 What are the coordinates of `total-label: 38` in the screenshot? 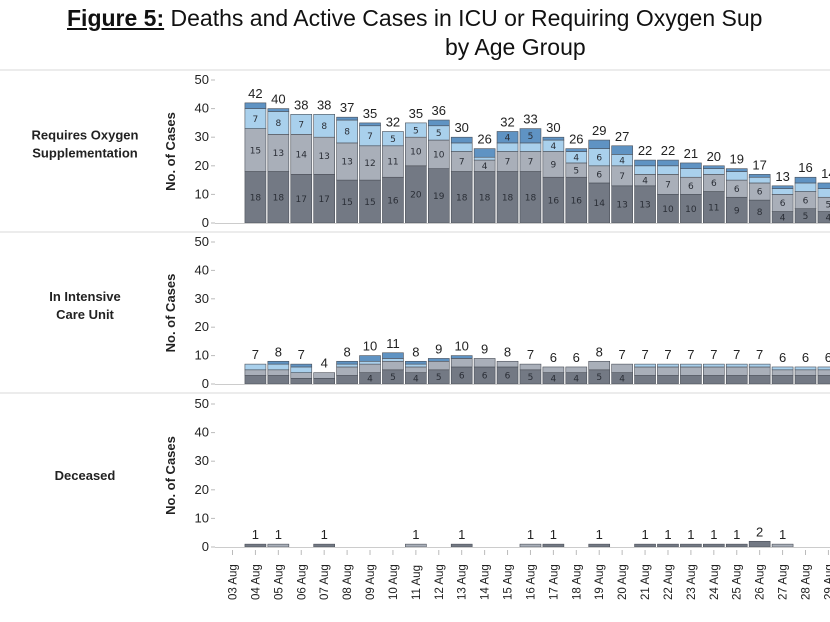 It's located at (301, 104).